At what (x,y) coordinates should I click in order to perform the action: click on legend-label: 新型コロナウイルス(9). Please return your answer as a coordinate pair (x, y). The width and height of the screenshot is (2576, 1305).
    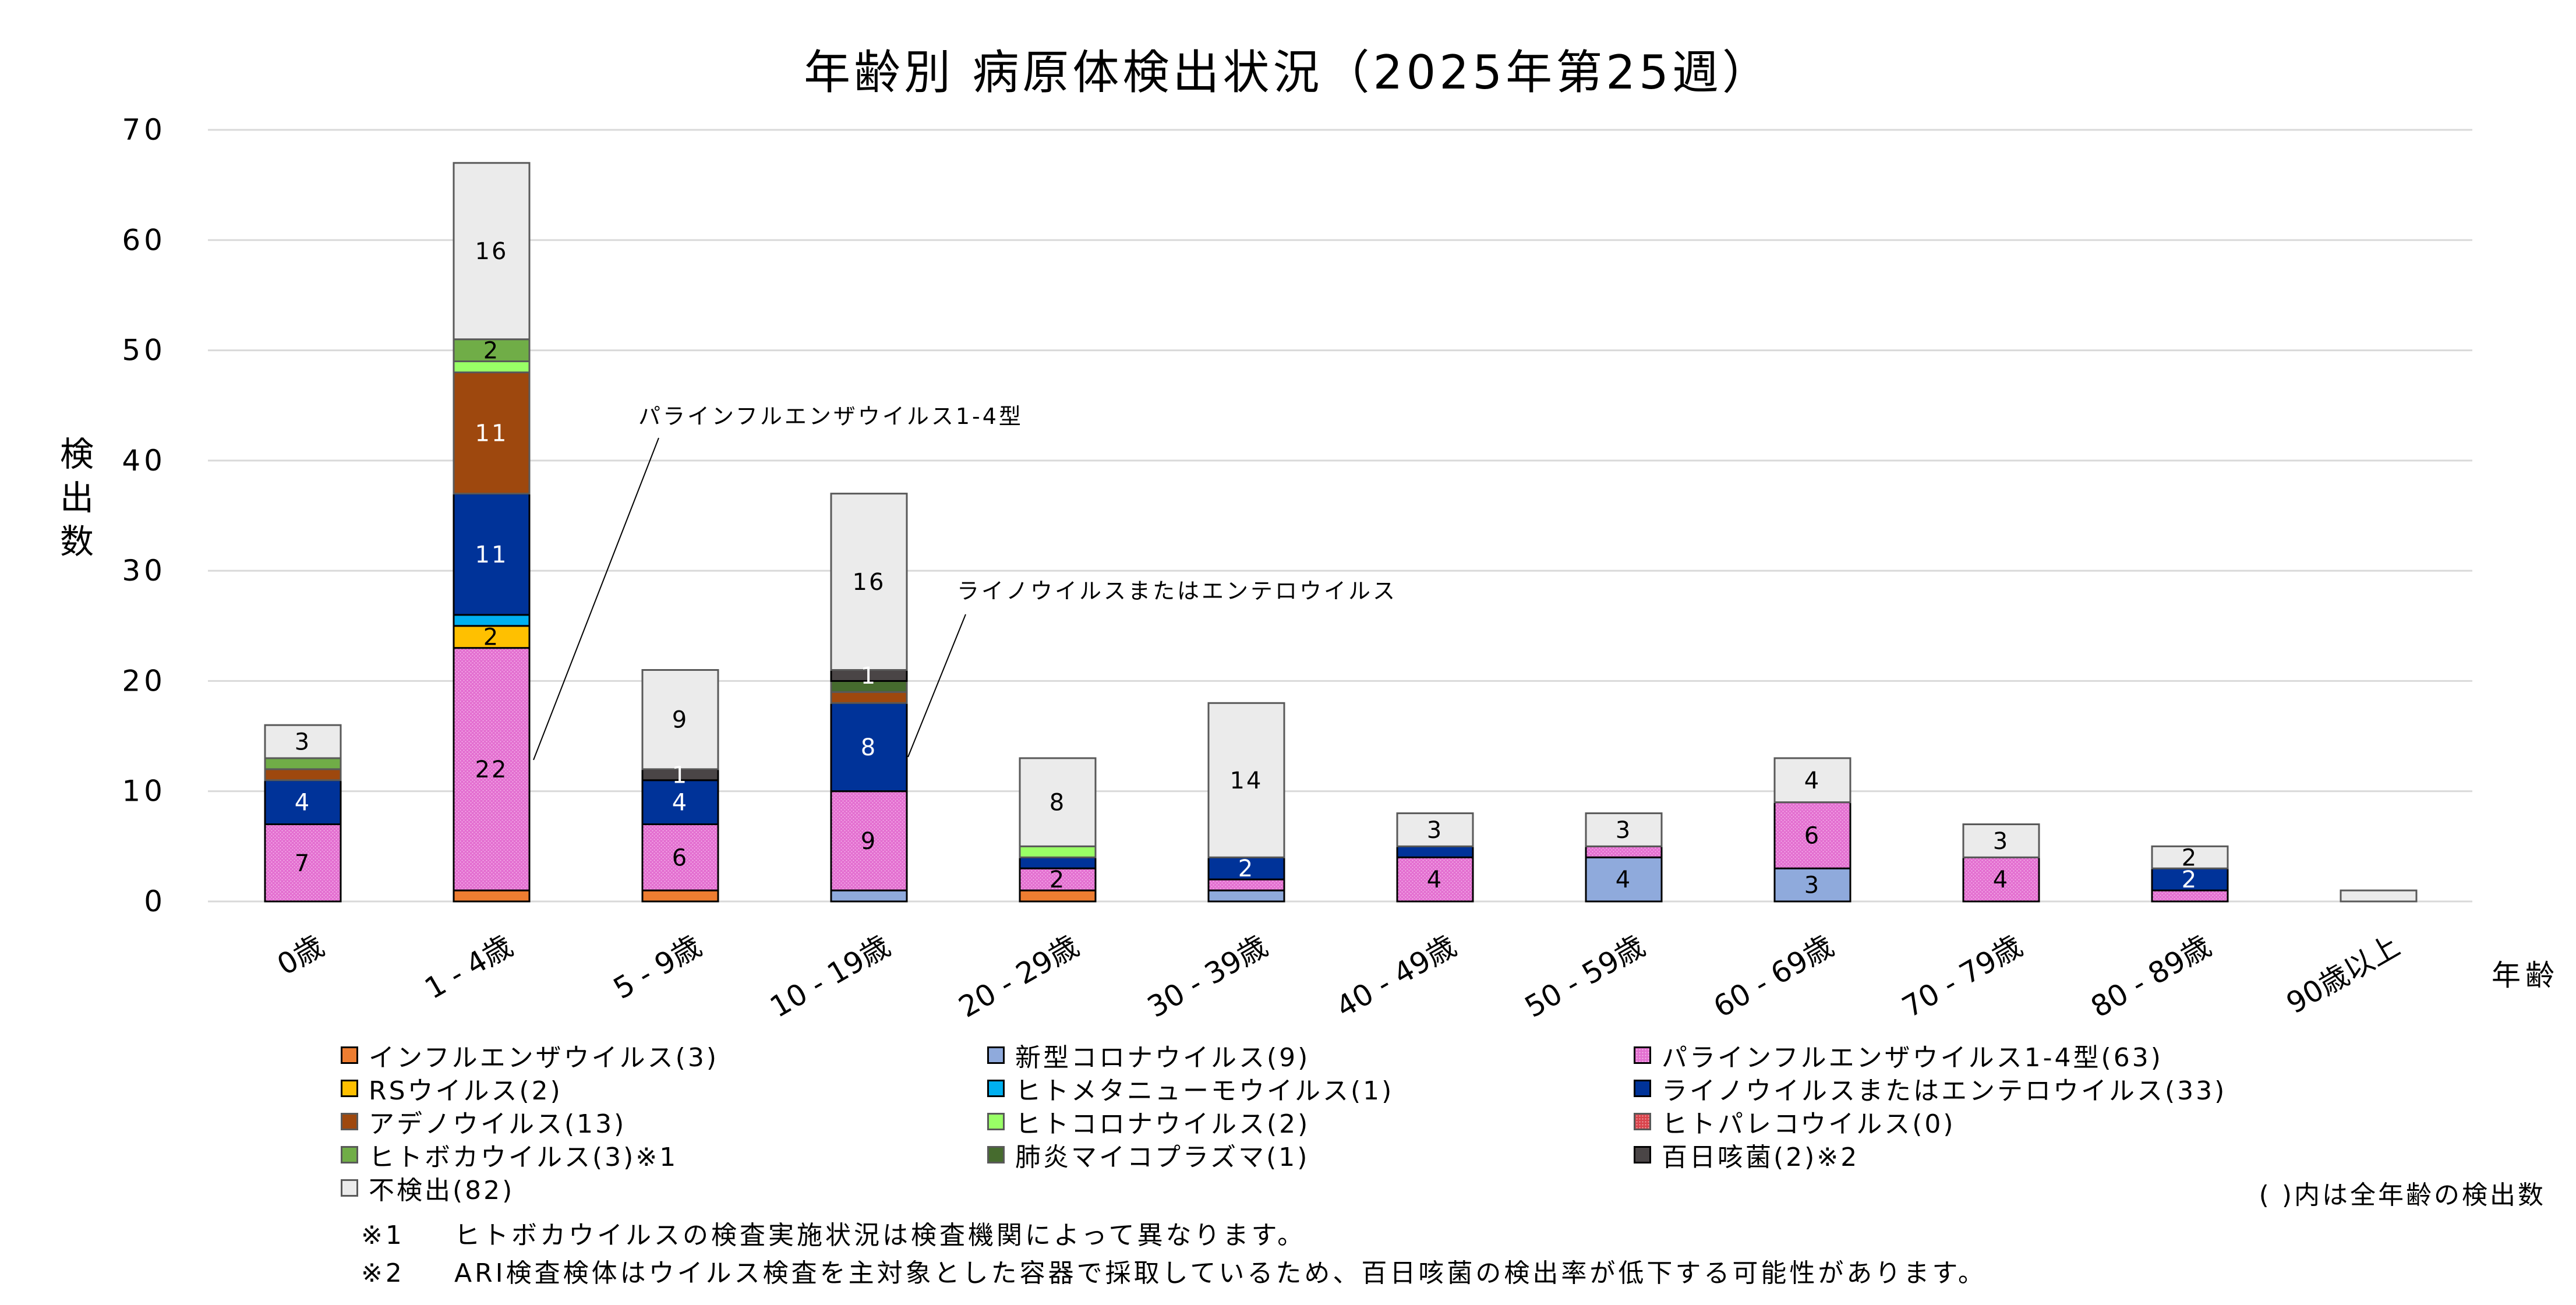
    Looking at the image, I should click on (1162, 1058).